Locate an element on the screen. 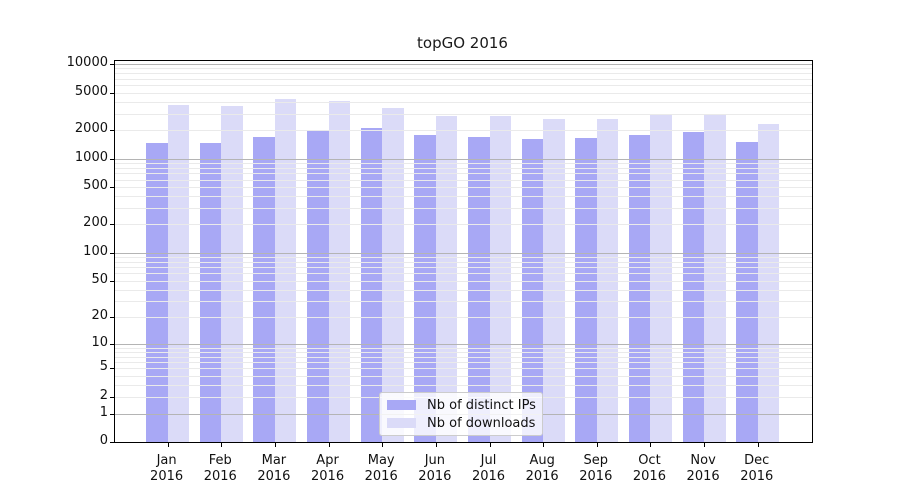  bar-ips-may is located at coordinates (371, 285).